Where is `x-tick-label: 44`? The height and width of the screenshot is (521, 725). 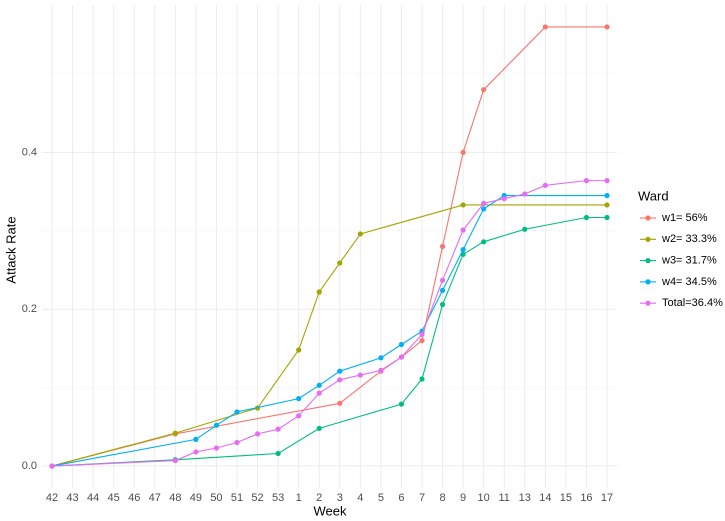 x-tick-label: 44 is located at coordinates (93, 498).